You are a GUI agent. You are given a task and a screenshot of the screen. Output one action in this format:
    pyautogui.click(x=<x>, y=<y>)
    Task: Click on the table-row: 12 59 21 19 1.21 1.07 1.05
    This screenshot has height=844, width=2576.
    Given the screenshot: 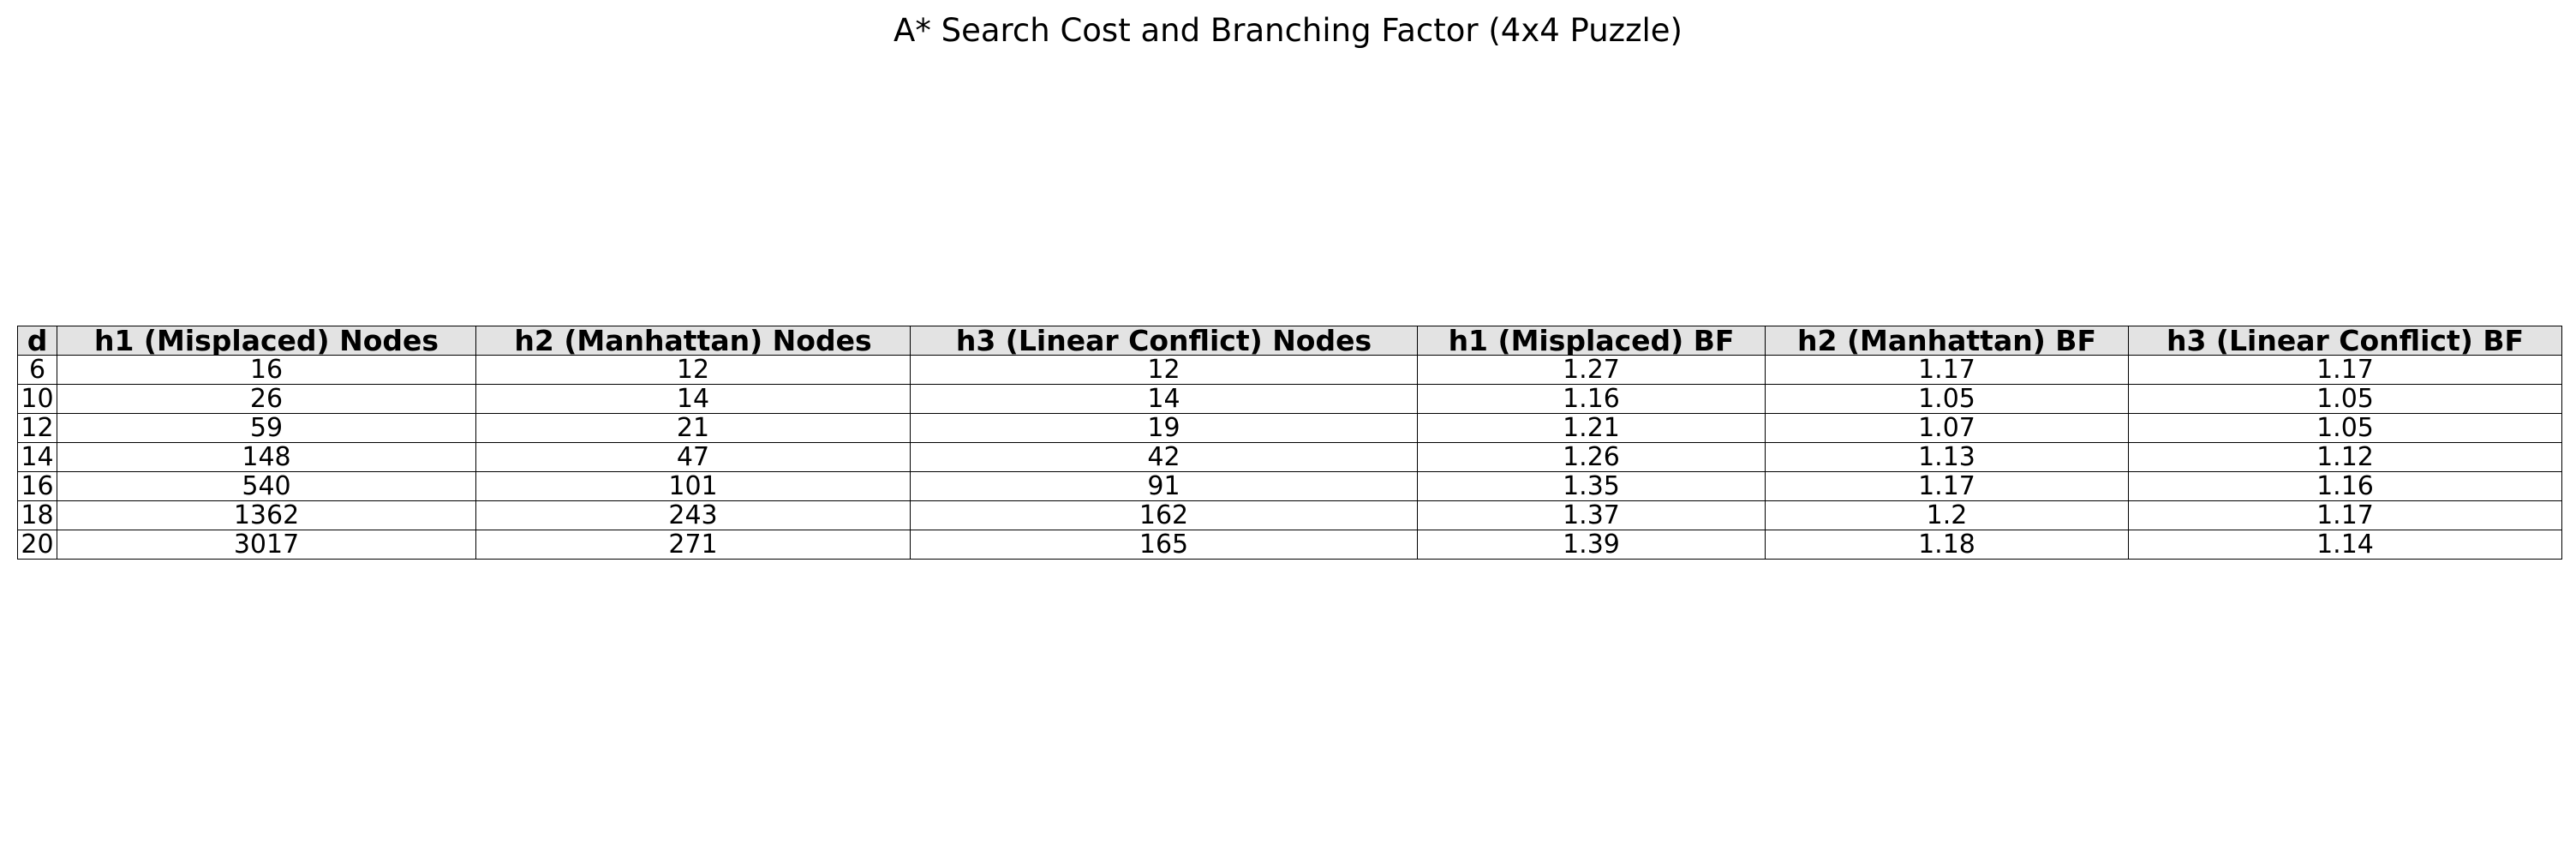 What is the action you would take?
    pyautogui.click(x=1290, y=428)
    